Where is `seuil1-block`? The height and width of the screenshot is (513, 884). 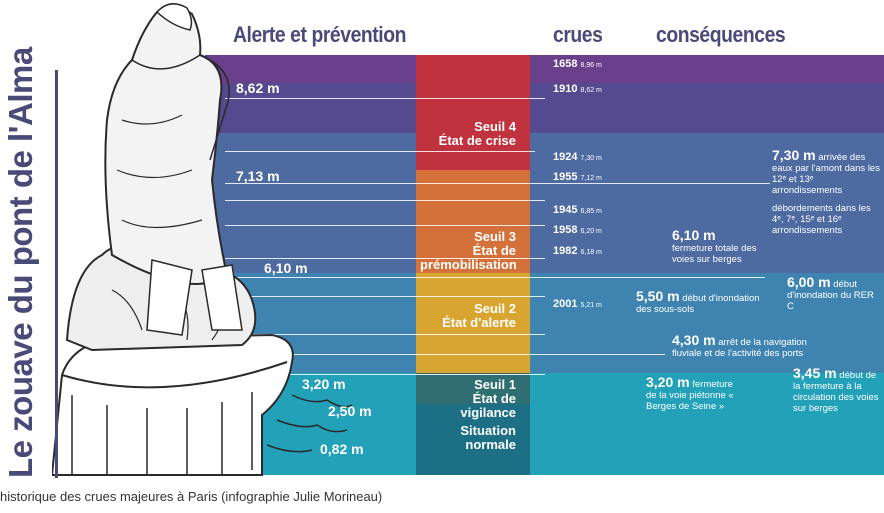
seuil1-block is located at coordinates (473, 388).